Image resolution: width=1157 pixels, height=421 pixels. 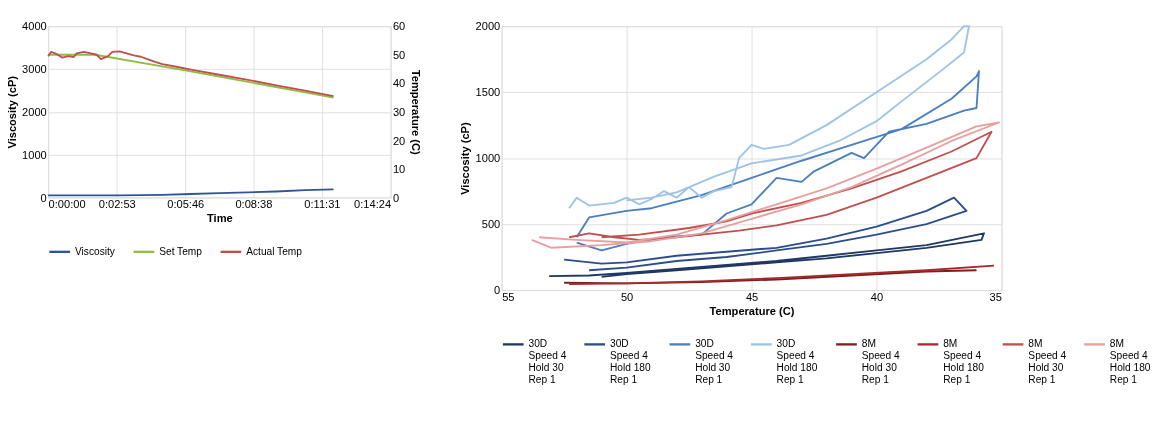 What do you see at coordinates (491, 224) in the screenshot?
I see `y-tick-label: 500` at bounding box center [491, 224].